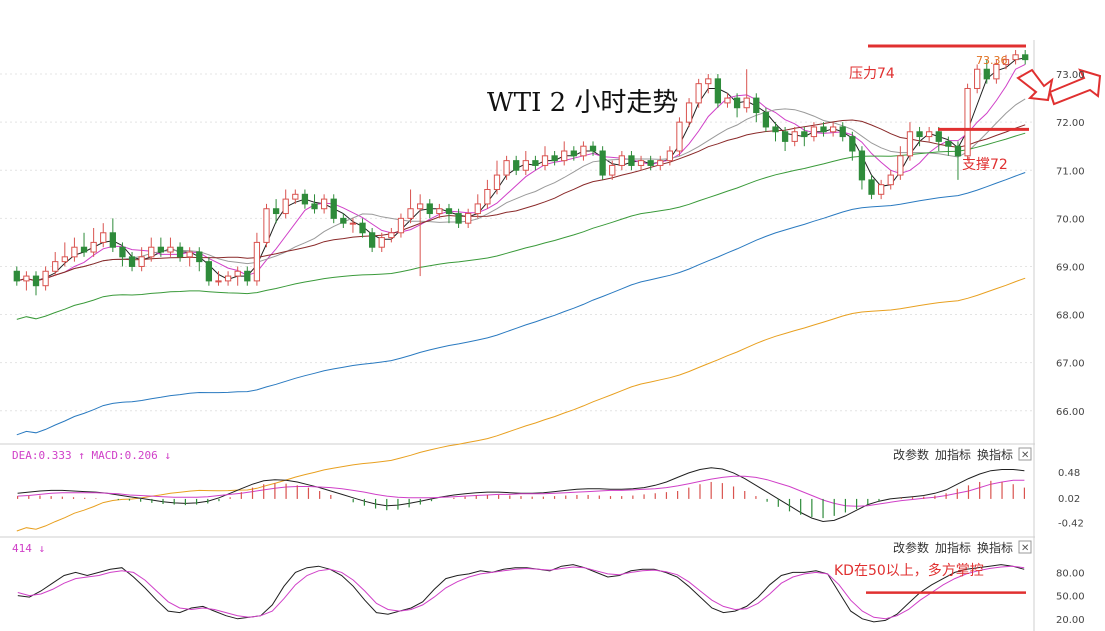 The height and width of the screenshot is (631, 1105). I want to click on macd-dif-line, so click(521, 495).